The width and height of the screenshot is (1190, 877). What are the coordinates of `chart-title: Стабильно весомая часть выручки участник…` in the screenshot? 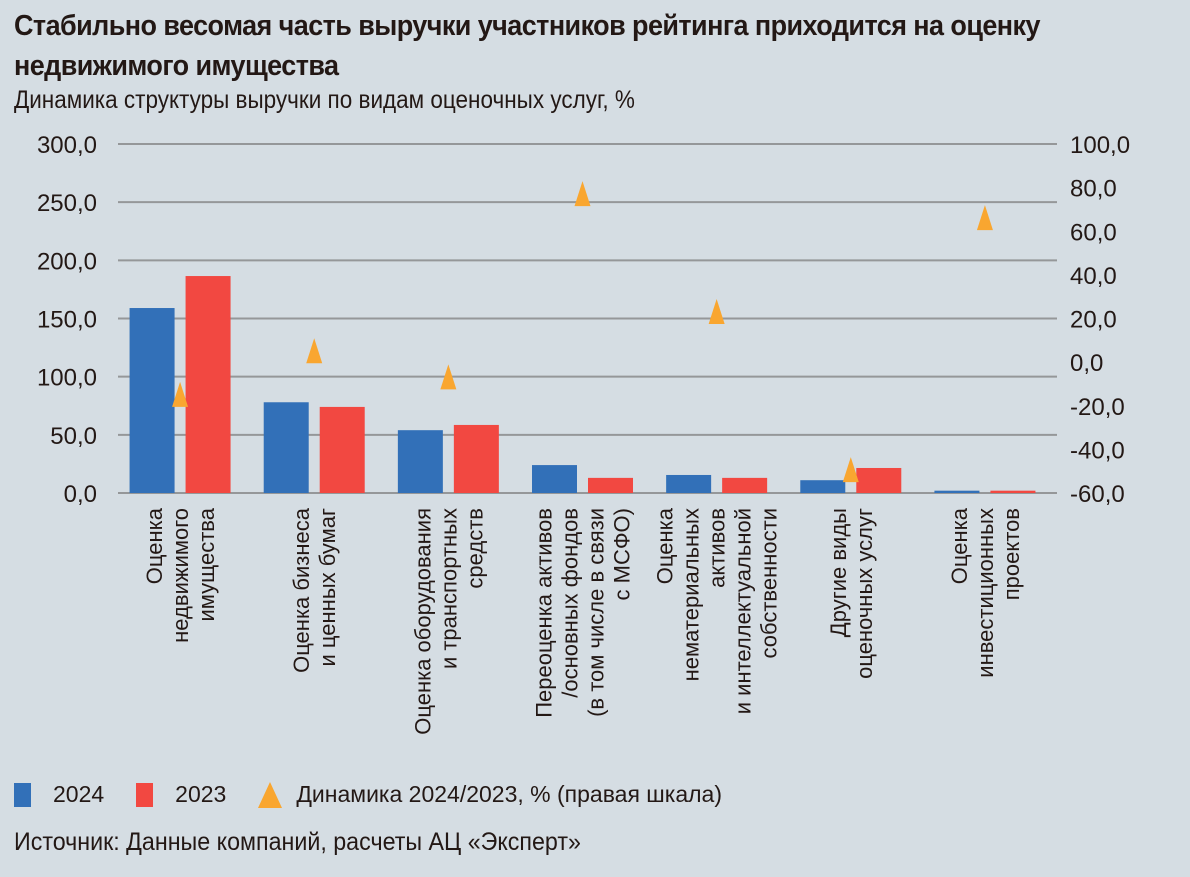 It's located at (527, 46).